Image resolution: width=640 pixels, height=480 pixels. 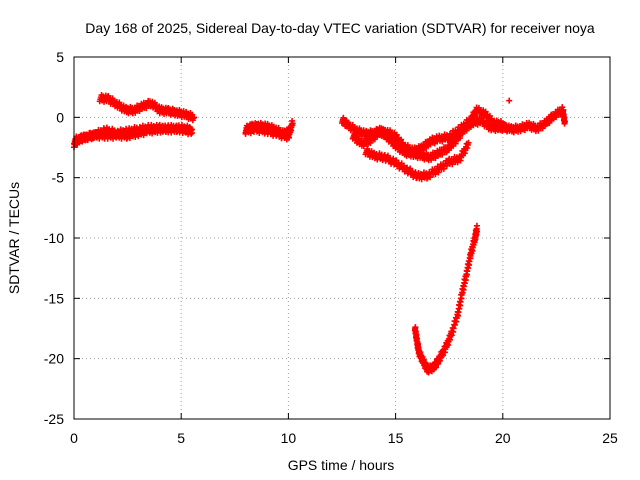 What do you see at coordinates (54, 359) in the screenshot?
I see `y-tick-label: -20` at bounding box center [54, 359].